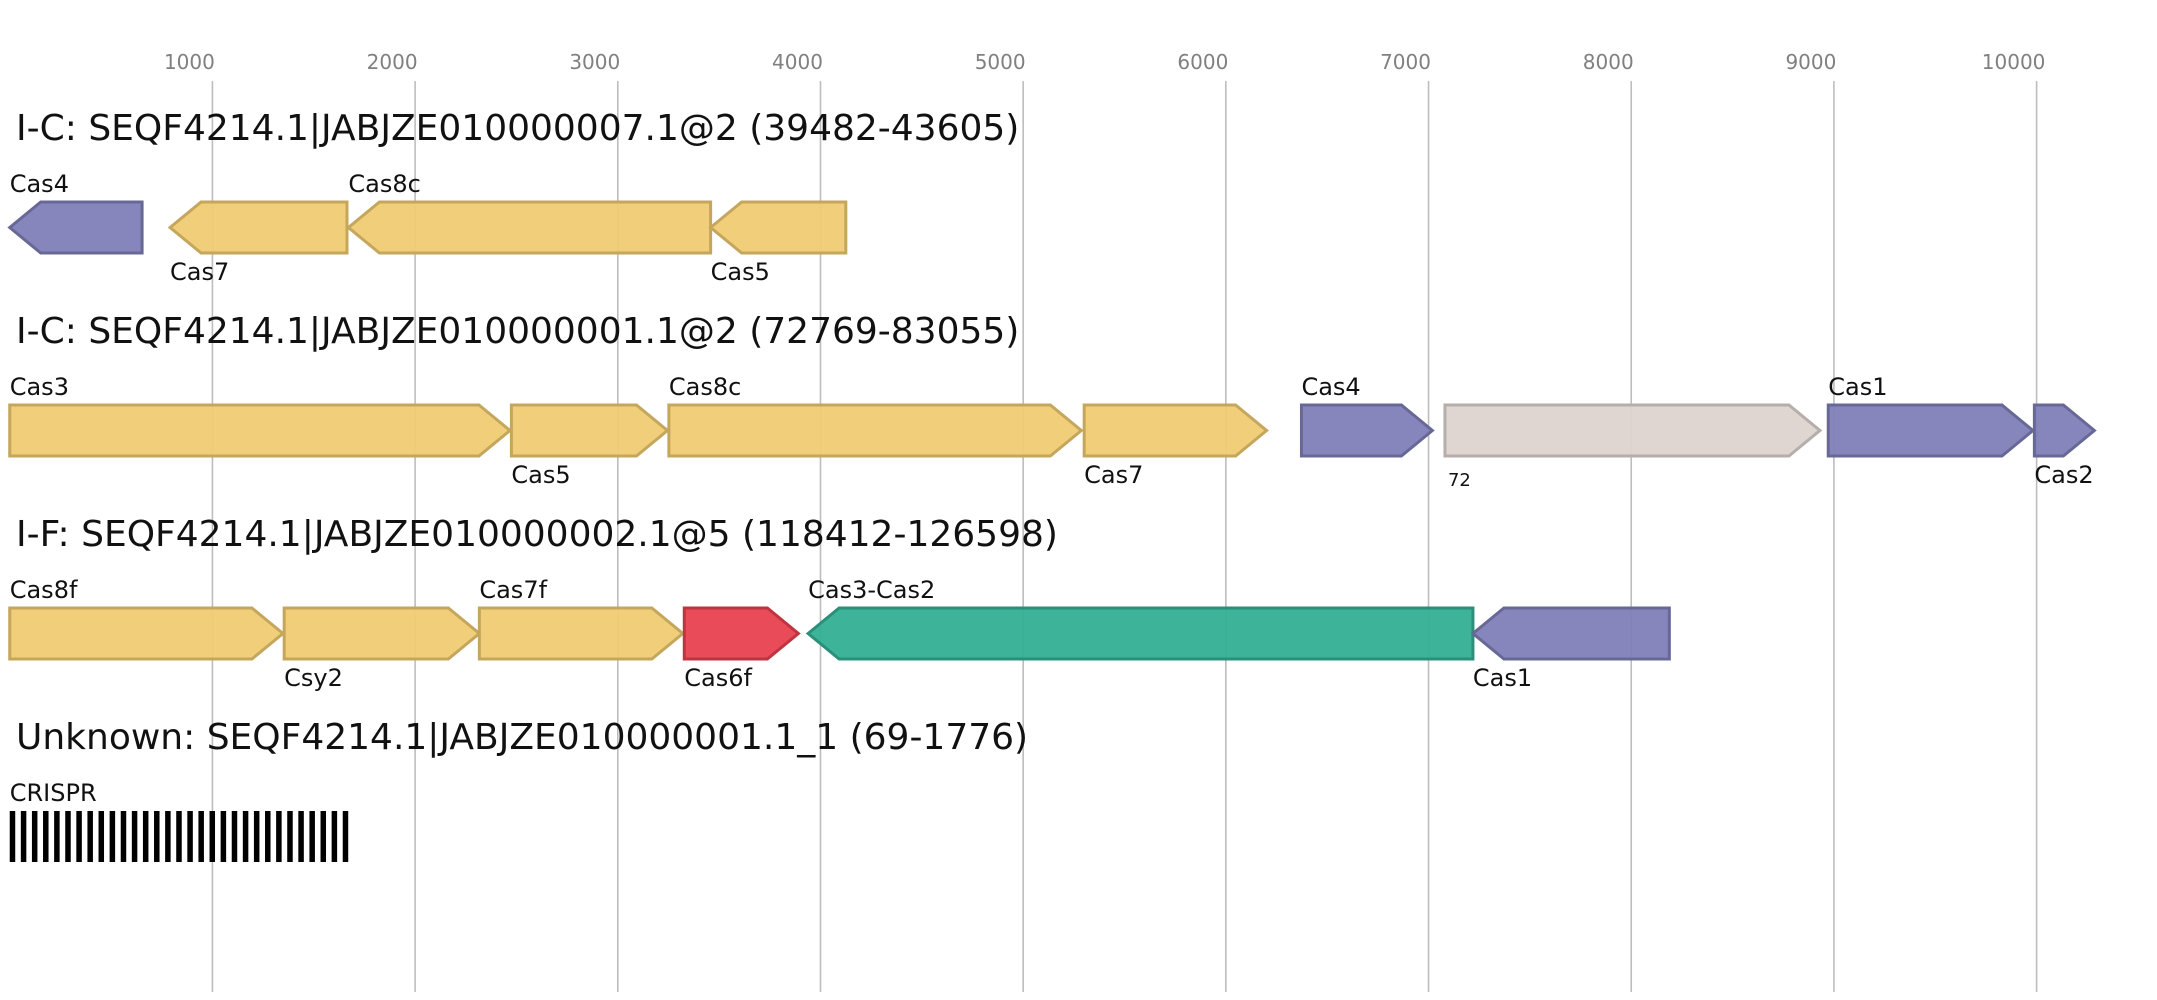  I want to click on x-tick-label: 9000, so click(1810, 62).